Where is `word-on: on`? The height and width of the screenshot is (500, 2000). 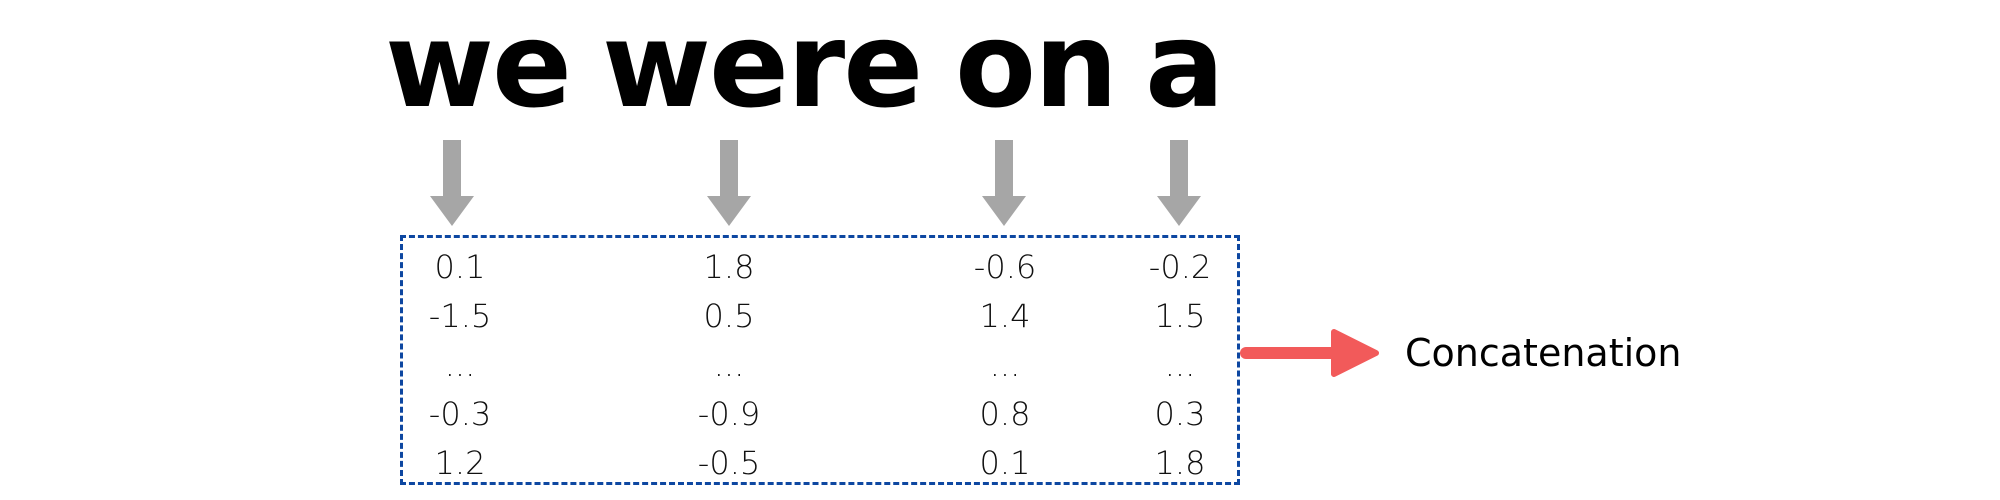
word-on: on is located at coordinates (1036, 67).